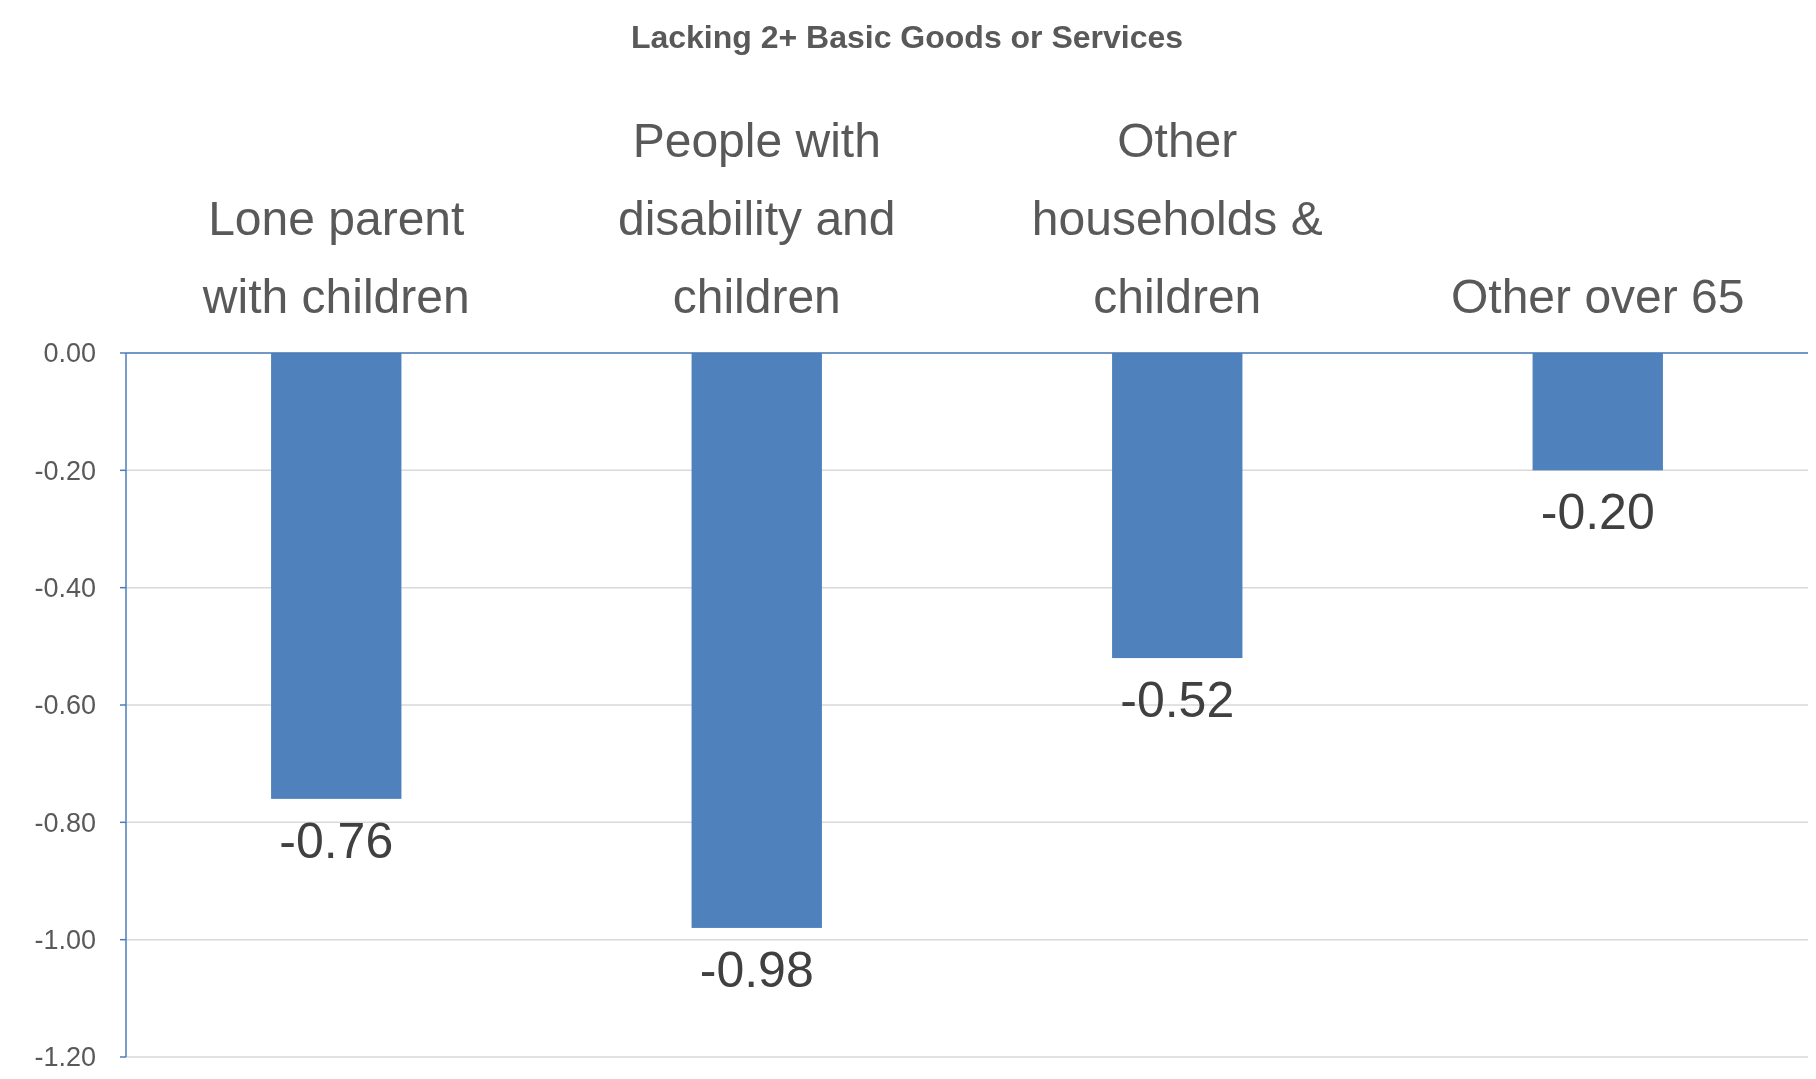 The image size is (1816, 1079). What do you see at coordinates (65, 822) in the screenshot?
I see `y-tick-label: -0.80` at bounding box center [65, 822].